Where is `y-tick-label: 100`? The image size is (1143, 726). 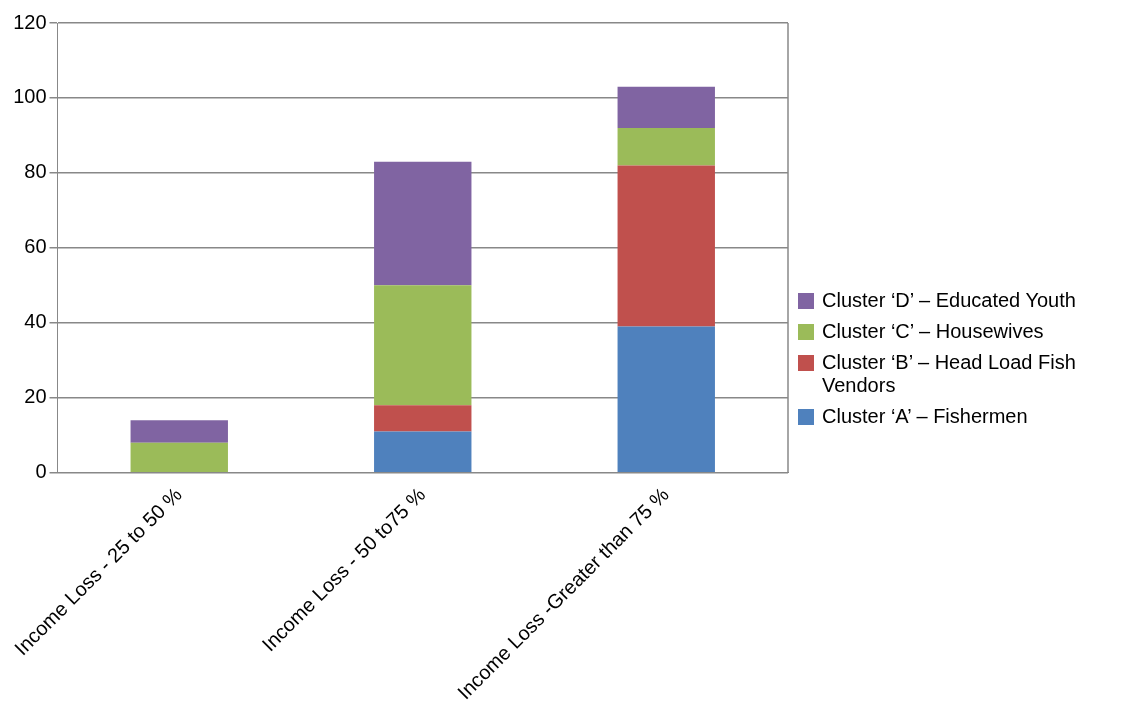 y-tick-label: 100 is located at coordinates (30, 96).